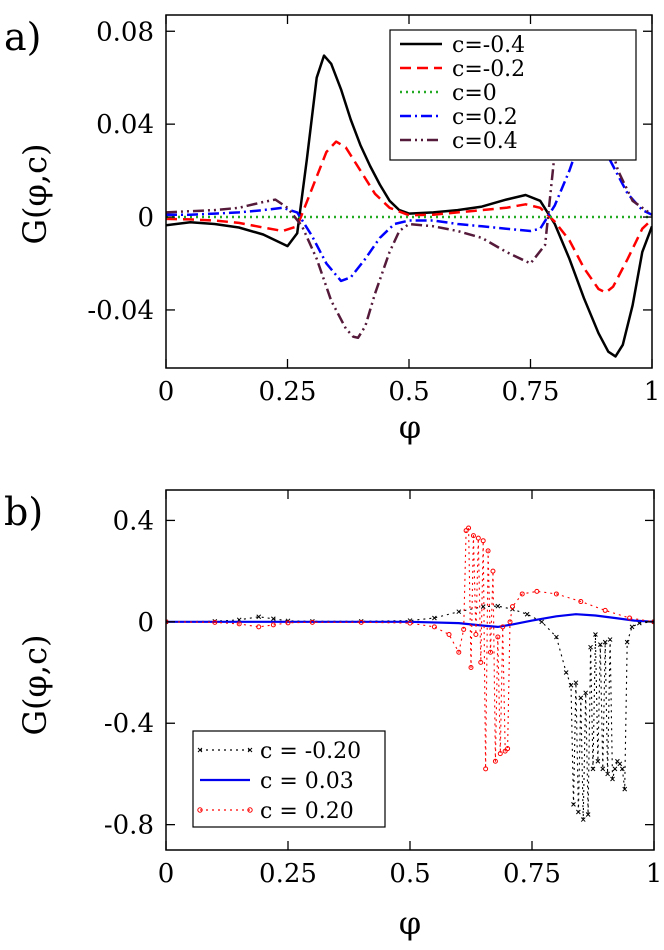 Image resolution: width=664 pixels, height=950 pixels. I want to click on series-line, so click(410, 621).